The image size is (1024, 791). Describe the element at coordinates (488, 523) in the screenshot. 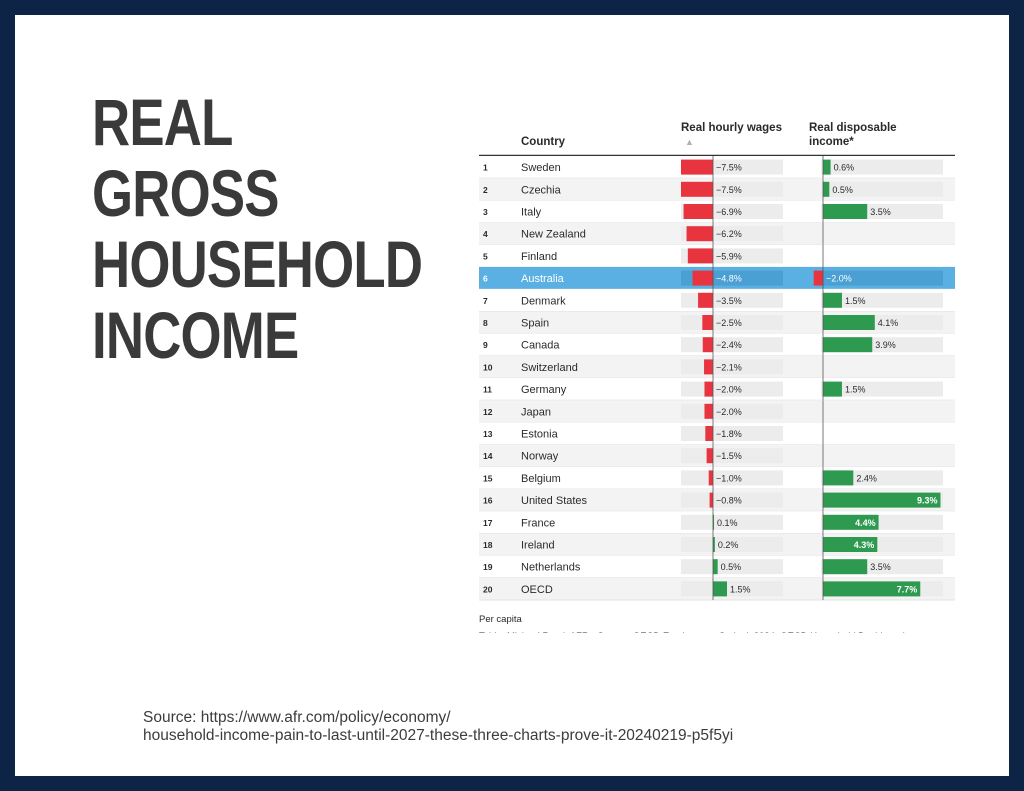

I see `row-rank: 17` at that location.